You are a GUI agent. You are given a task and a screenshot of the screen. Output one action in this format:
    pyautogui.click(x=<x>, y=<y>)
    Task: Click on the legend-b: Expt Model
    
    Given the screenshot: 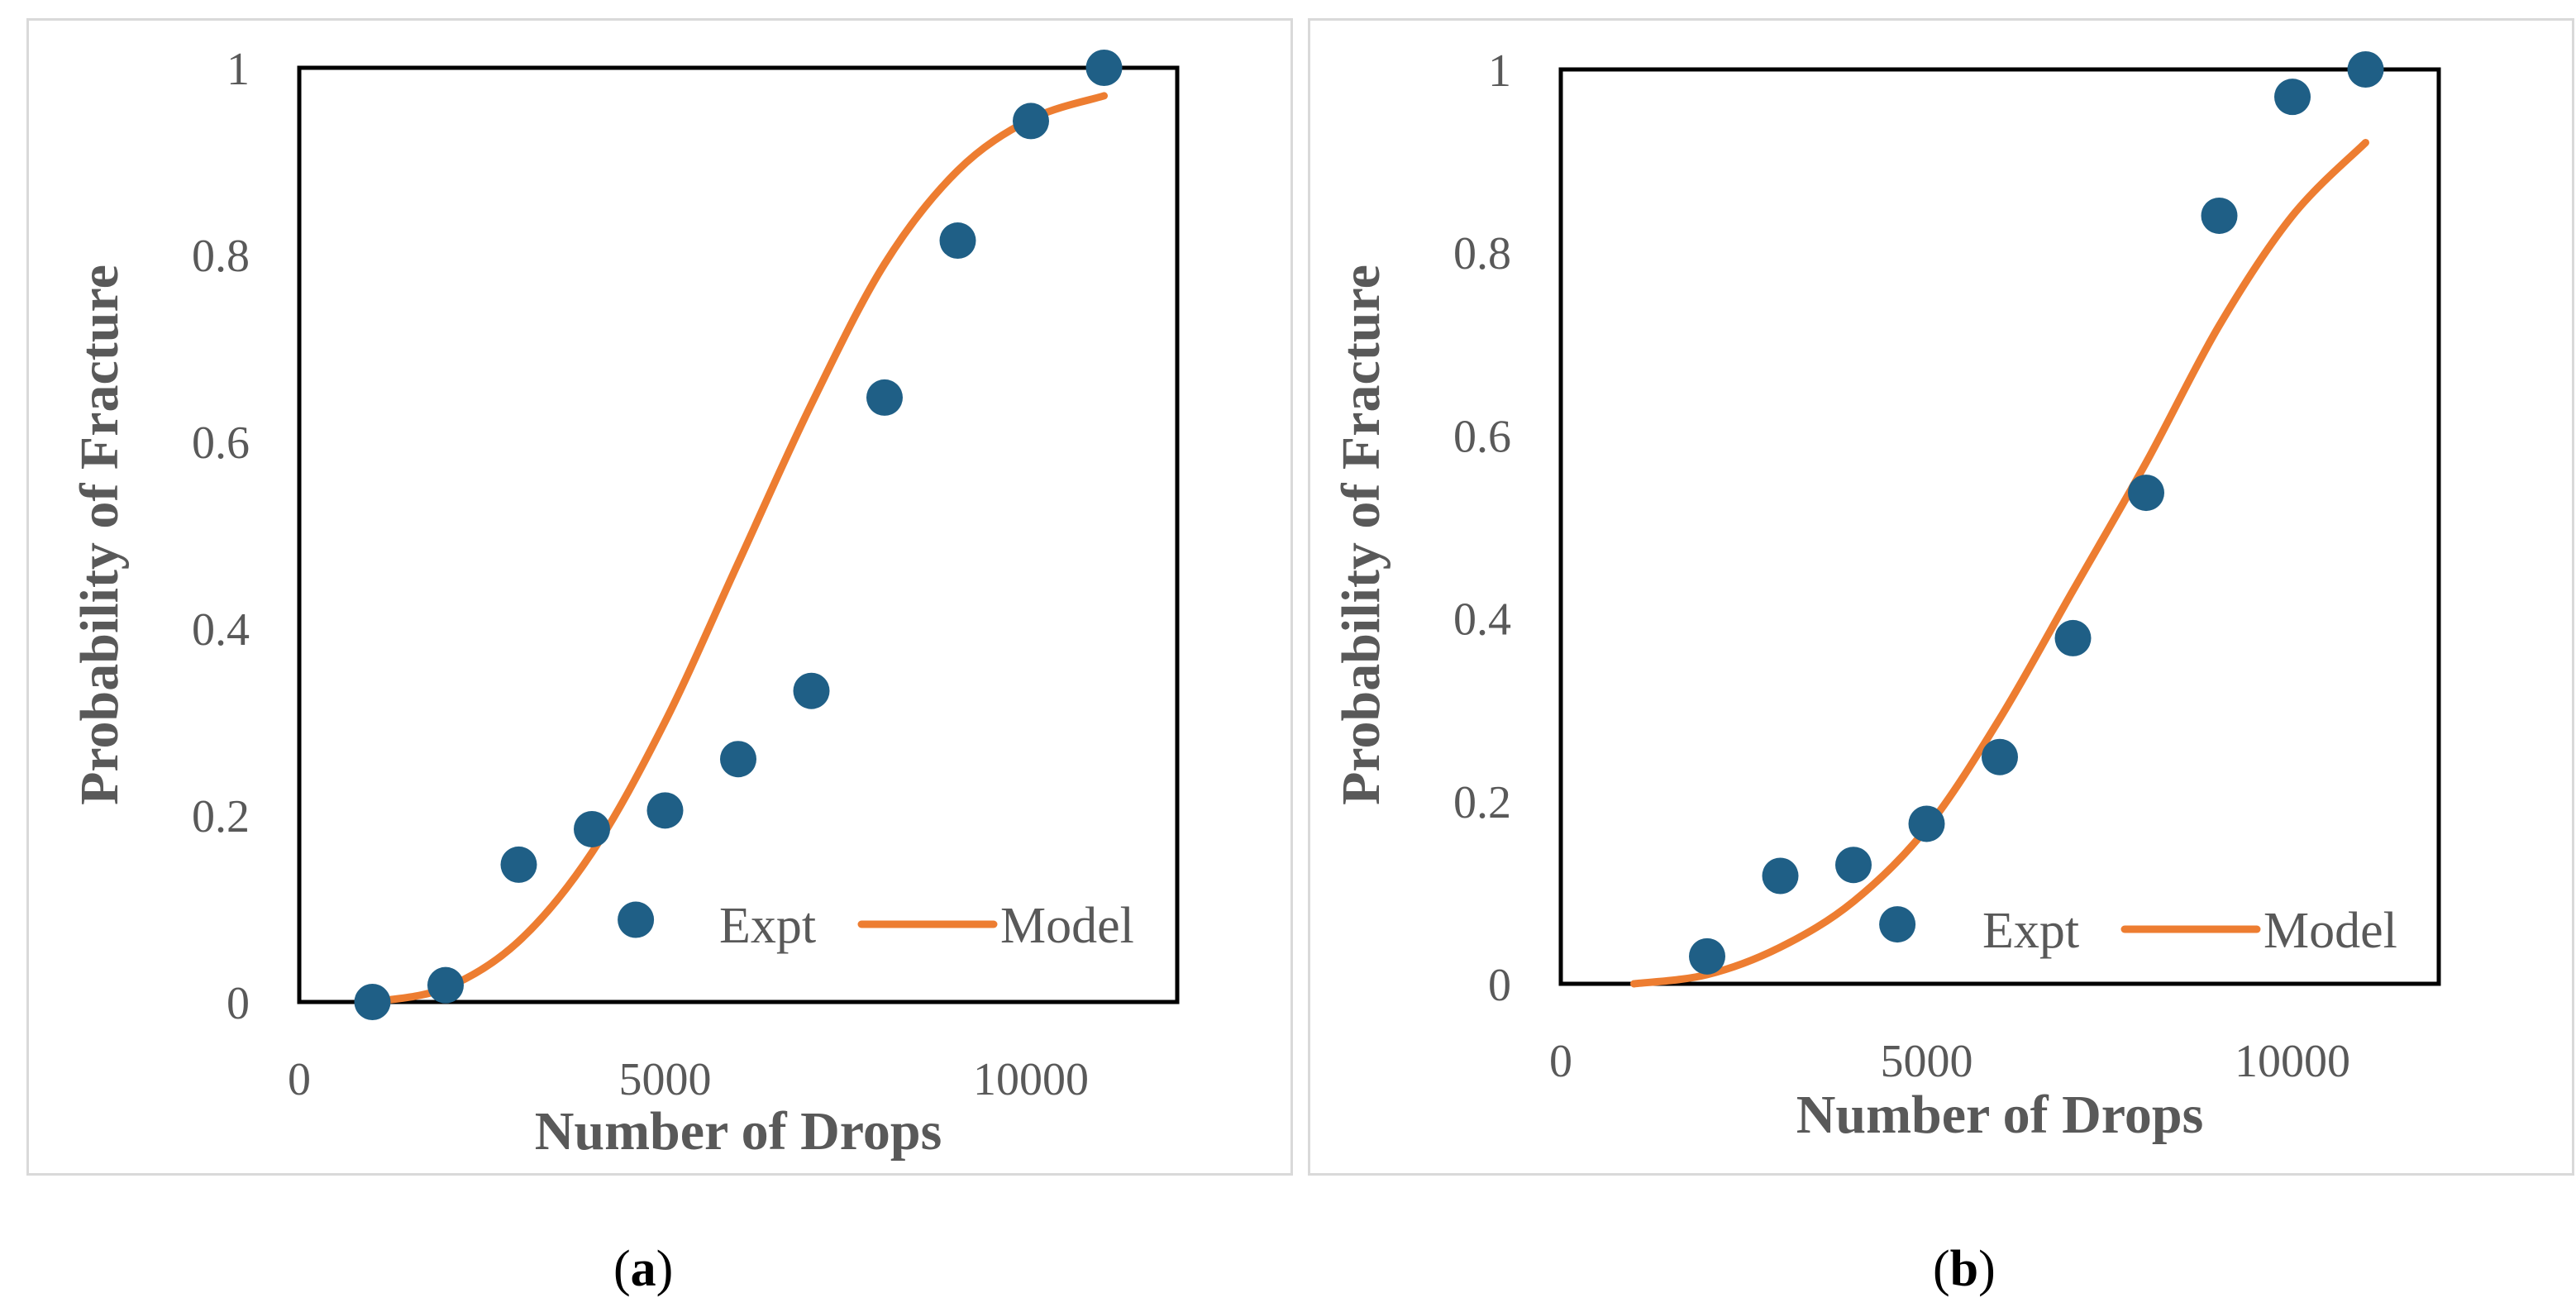 What is the action you would take?
    pyautogui.click(x=2189, y=931)
    